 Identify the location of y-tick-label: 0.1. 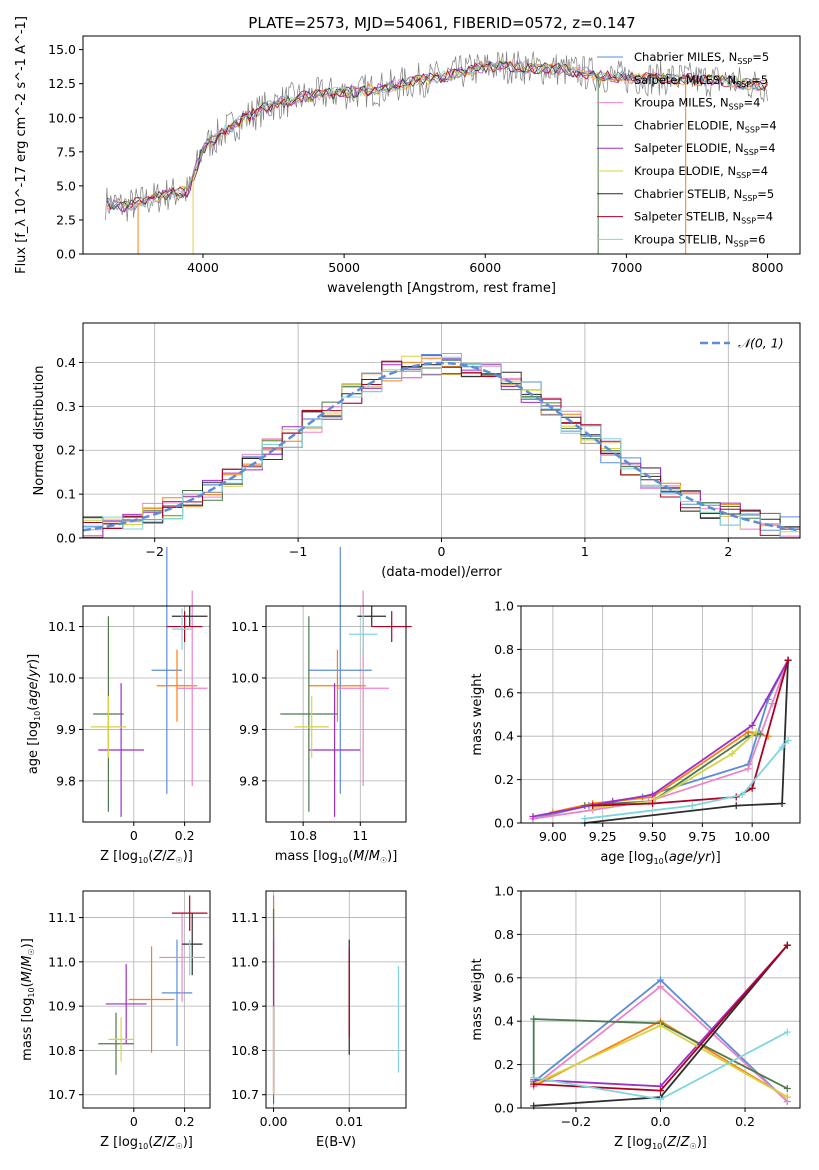
(66, 494).